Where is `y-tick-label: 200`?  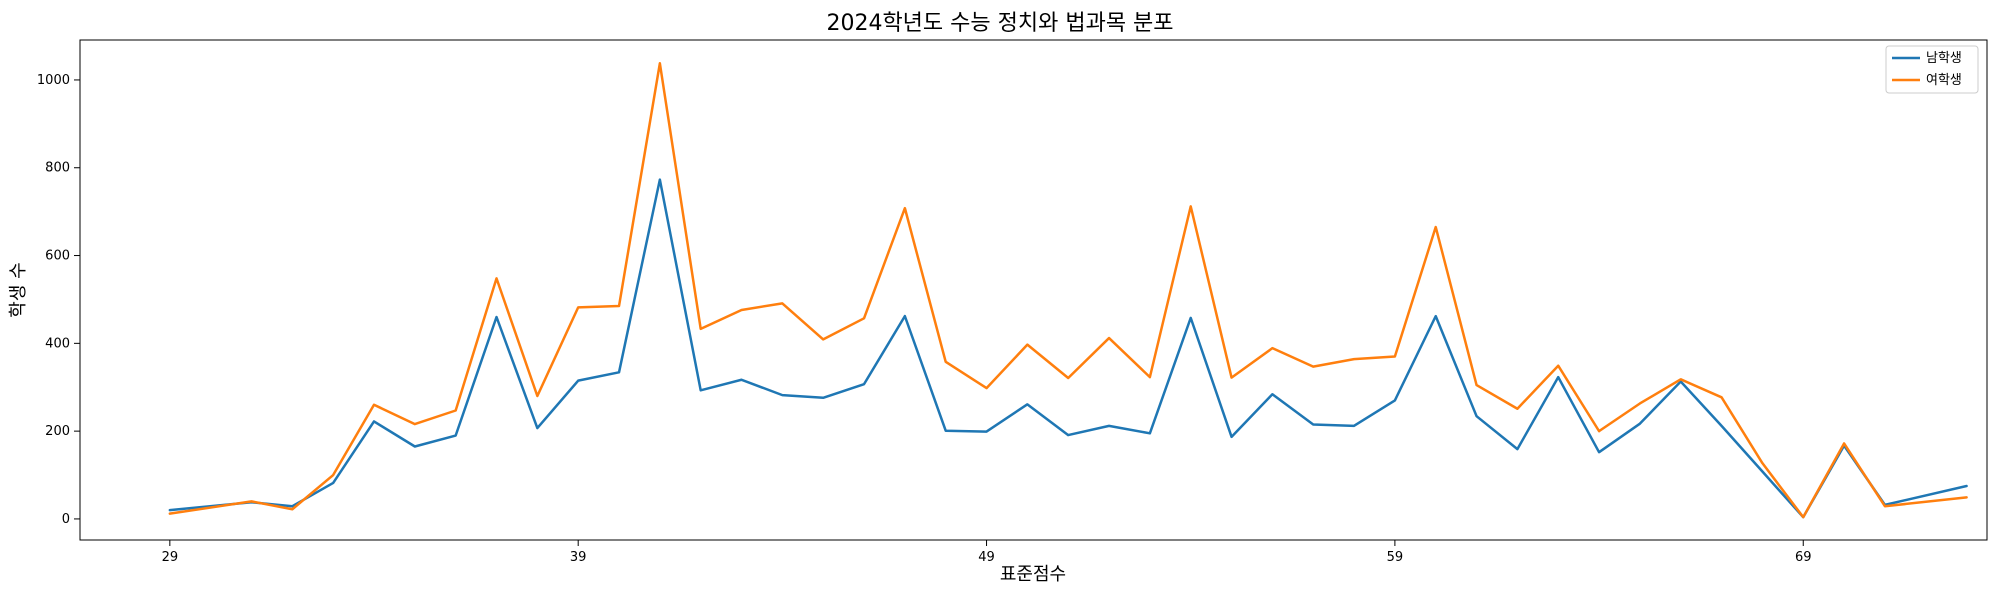
y-tick-label: 200 is located at coordinates (57, 431).